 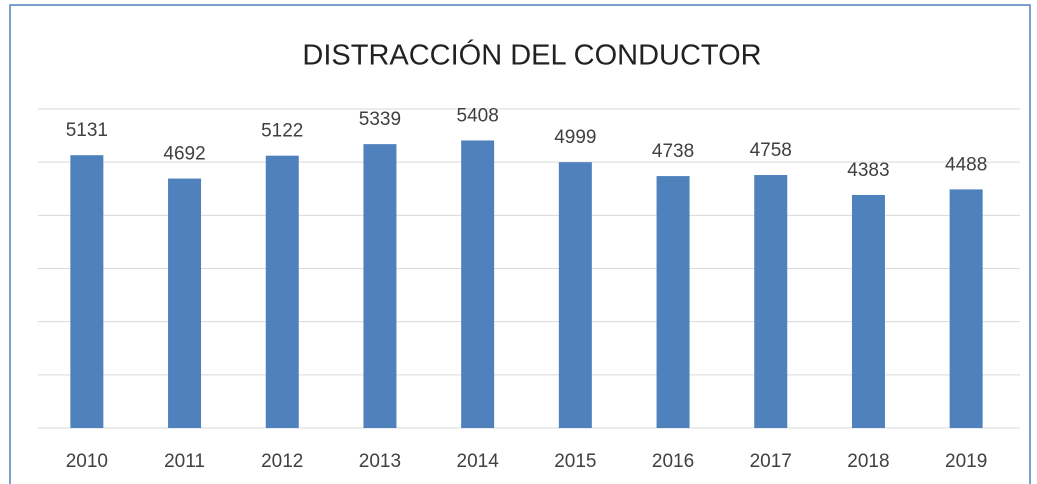 I want to click on data-label: 5408, so click(x=478, y=115).